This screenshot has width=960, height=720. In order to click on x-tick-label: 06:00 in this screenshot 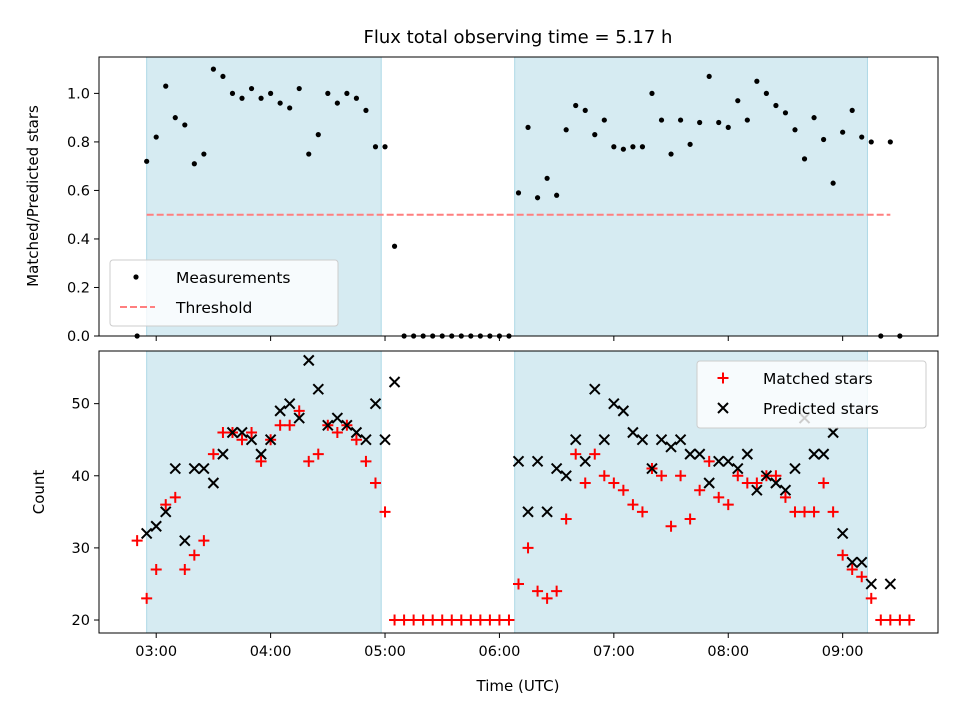, I will do `click(500, 652)`.